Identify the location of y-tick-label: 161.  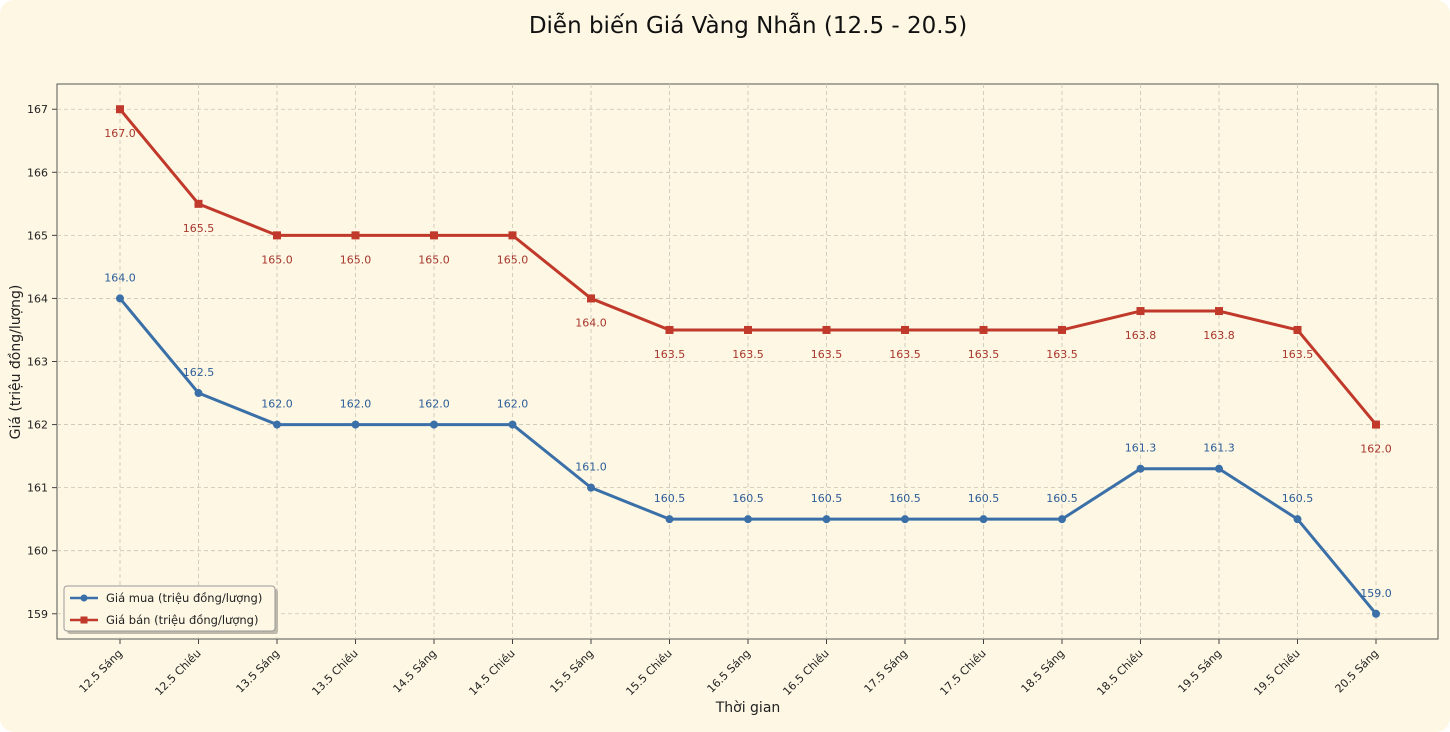
(37, 488).